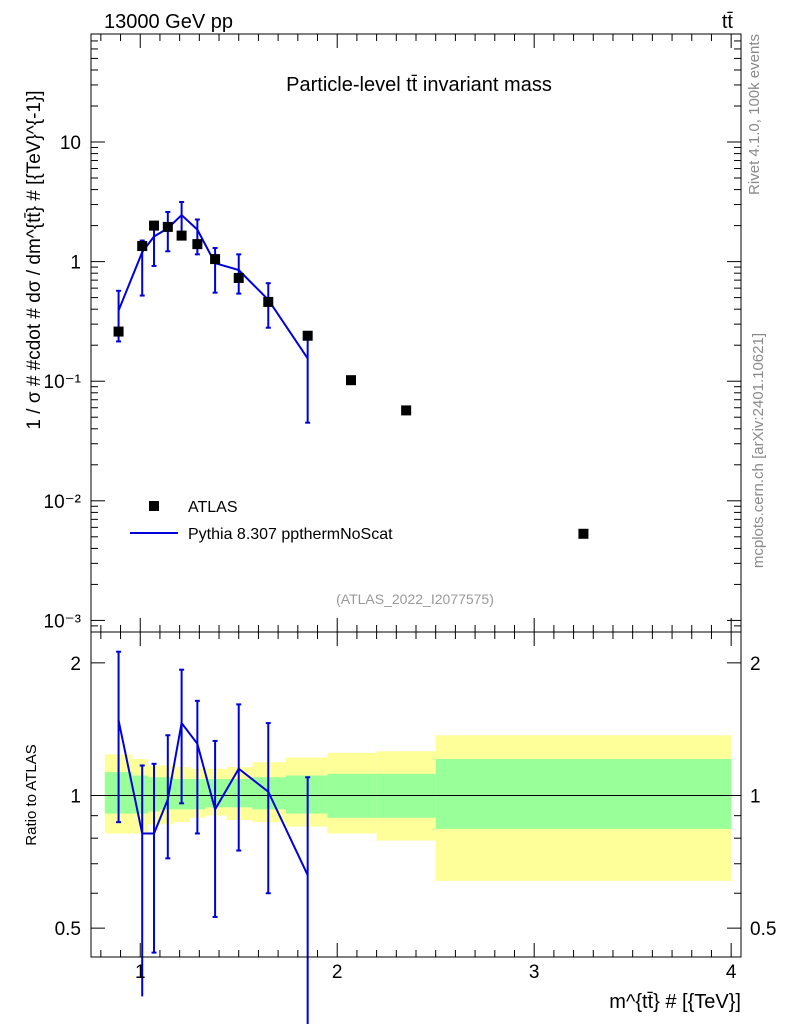  What do you see at coordinates (728, 22) in the screenshot?
I see `header-right: tt̄` at bounding box center [728, 22].